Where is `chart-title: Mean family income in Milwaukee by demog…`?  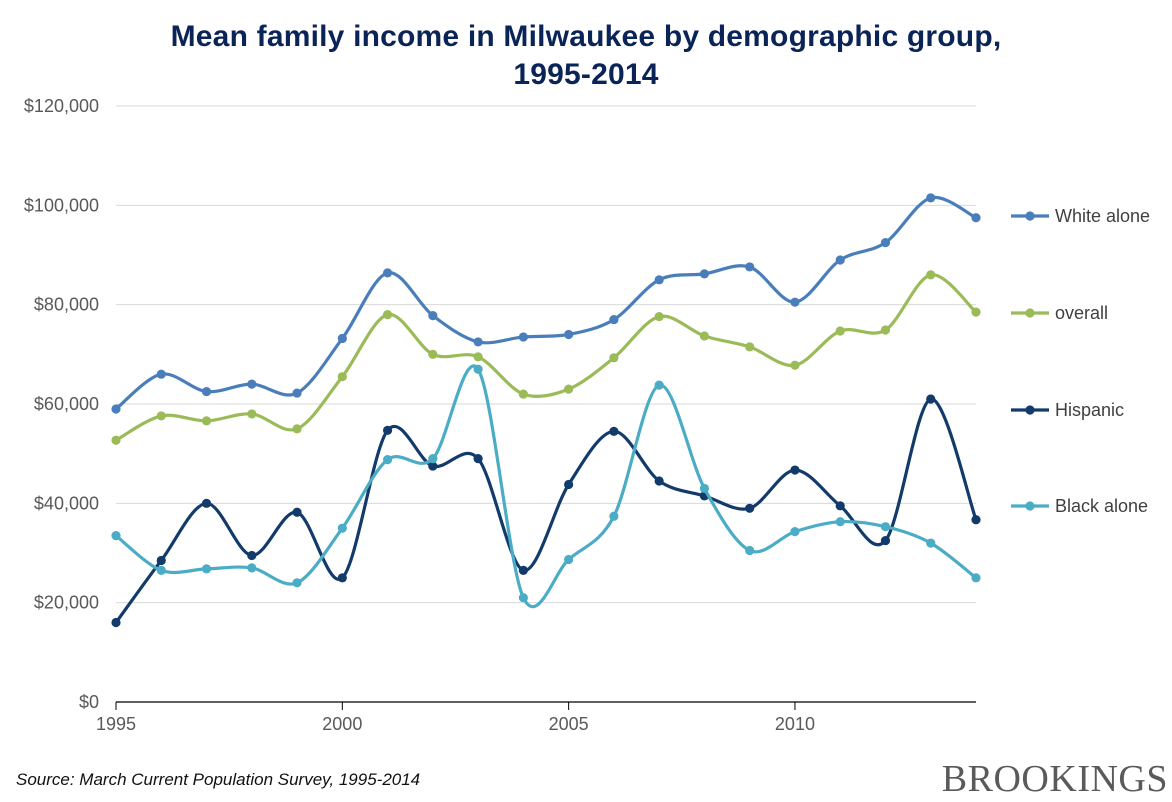
chart-title: Mean family income in Milwaukee by demog… is located at coordinates (586, 36).